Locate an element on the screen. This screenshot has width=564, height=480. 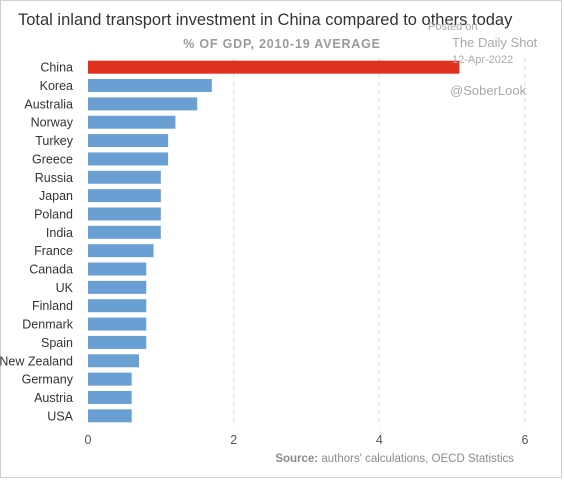
x-tick-label: 4 is located at coordinates (379, 440).